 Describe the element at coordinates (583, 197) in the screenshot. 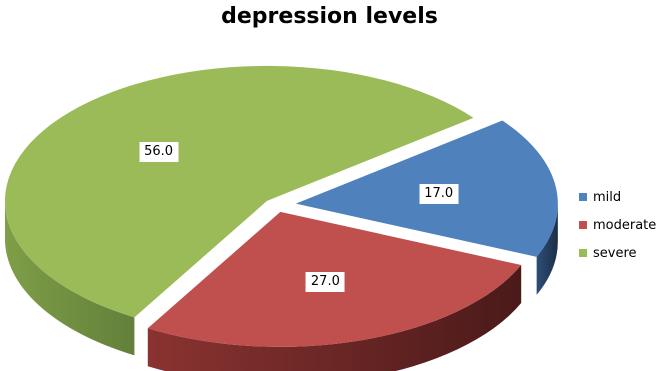

I see `legend-swatch-mild` at that location.